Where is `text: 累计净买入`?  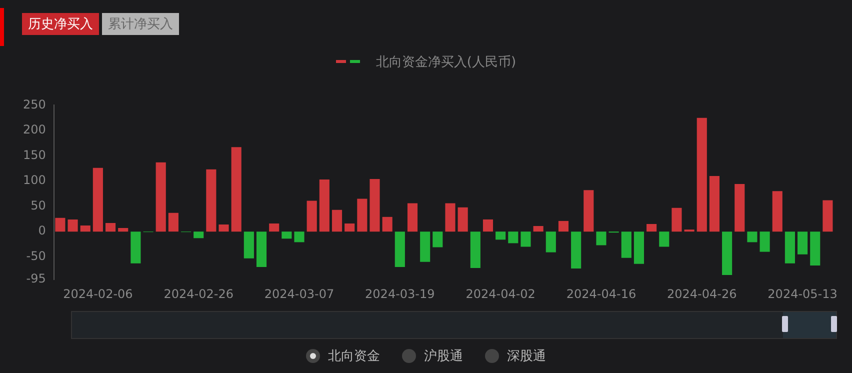 text: 累计净买入 is located at coordinates (140, 24).